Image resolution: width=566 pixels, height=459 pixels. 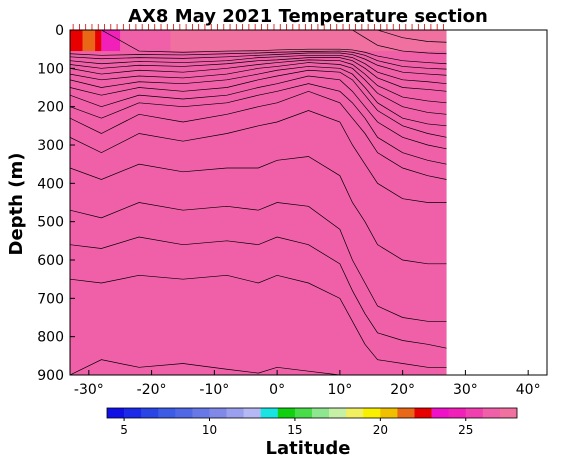 I want to click on y-tick-label-1: 100, so click(x=50, y=69).